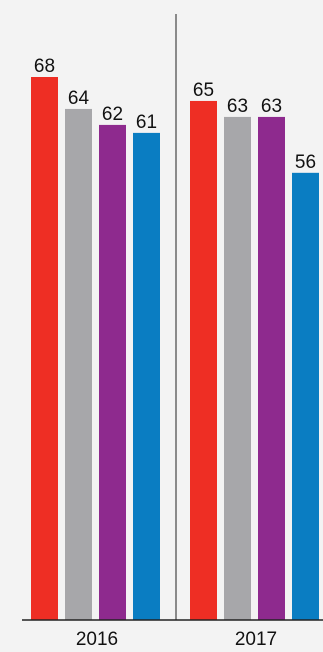 The image size is (323, 652). Describe the element at coordinates (44, 66) in the screenshot. I see `value-label-2016-1: 68` at that location.